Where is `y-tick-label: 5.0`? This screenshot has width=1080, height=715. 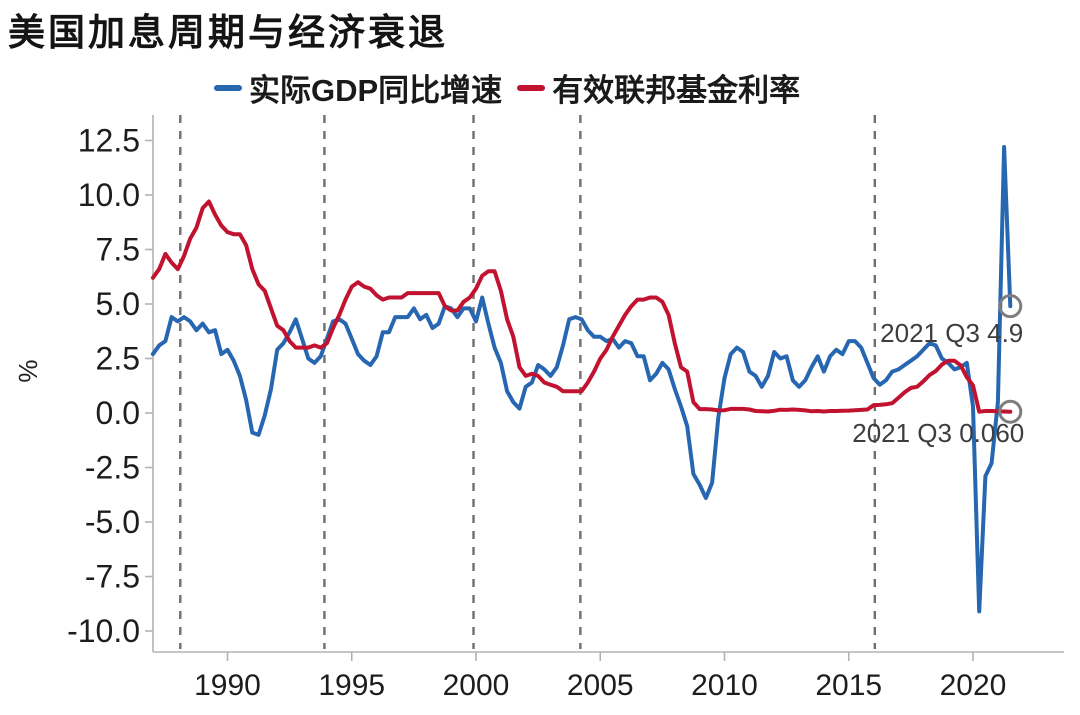
y-tick-label: 5.0 is located at coordinates (118, 304).